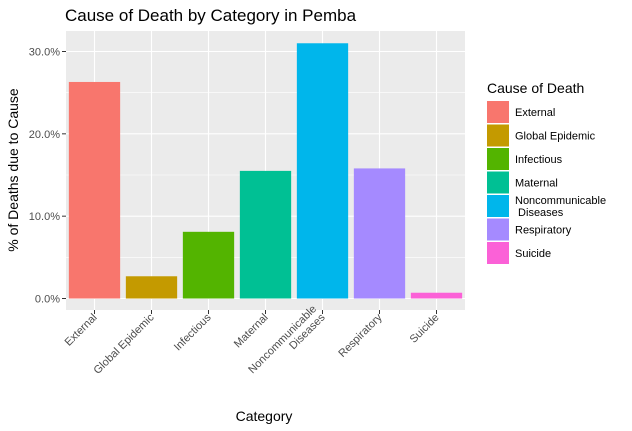 The image size is (632, 431). What do you see at coordinates (211, 15) in the screenshot?
I see `chart-title: Cause of Death by Category in Pemba` at bounding box center [211, 15].